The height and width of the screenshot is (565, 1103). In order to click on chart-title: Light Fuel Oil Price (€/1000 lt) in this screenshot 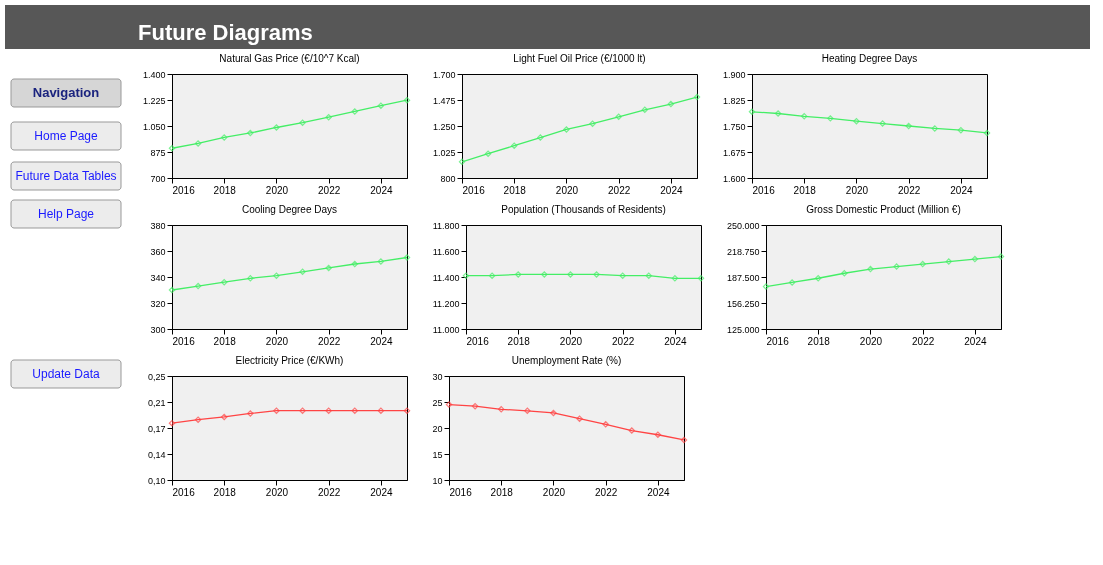, I will do `click(579, 58)`.